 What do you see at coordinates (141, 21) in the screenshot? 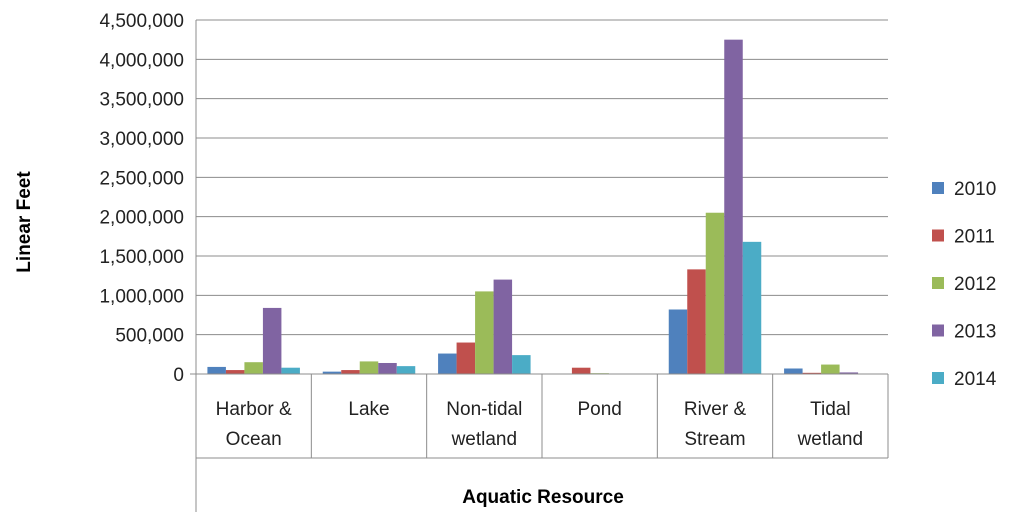
I see `y-tick-label: 4,500,000` at bounding box center [141, 21].